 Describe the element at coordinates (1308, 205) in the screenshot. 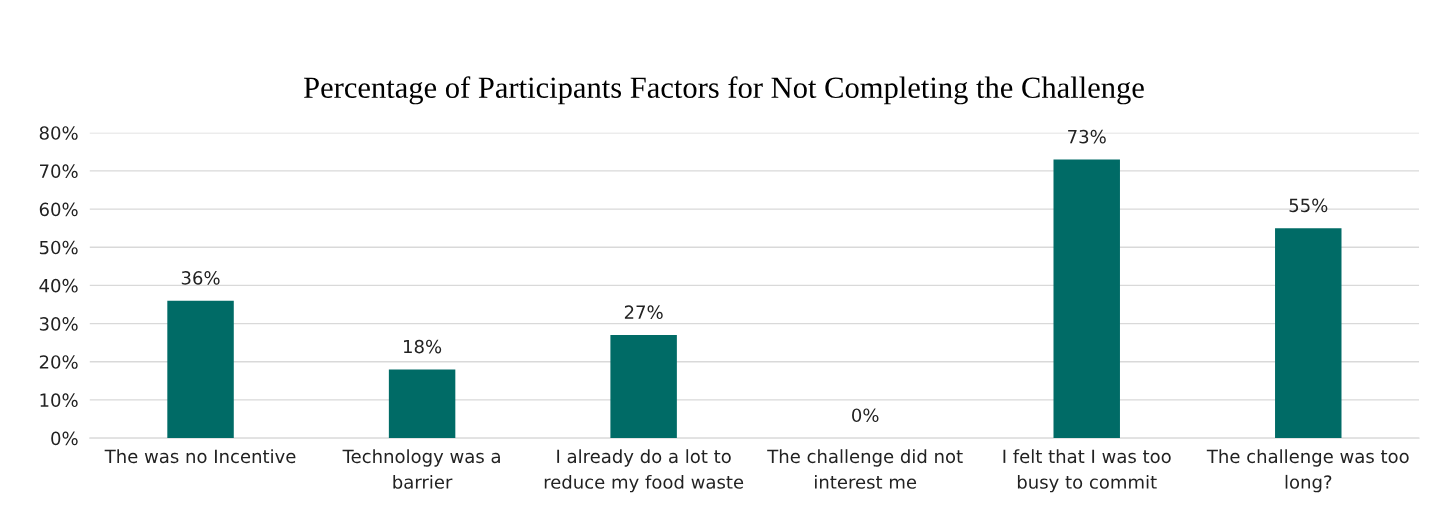

I see `data-label: 55%` at that location.